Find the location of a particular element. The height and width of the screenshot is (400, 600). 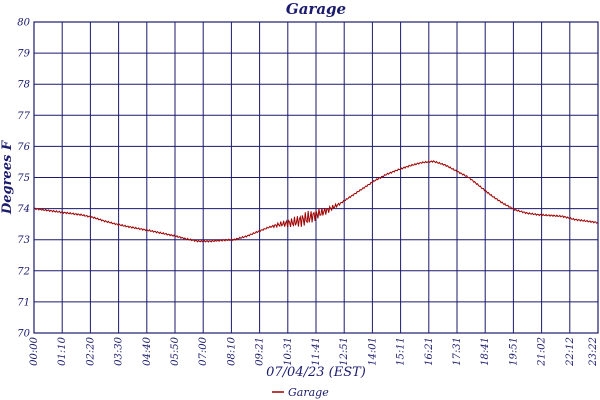

x-tick-label: 04:40 is located at coordinates (147, 350).